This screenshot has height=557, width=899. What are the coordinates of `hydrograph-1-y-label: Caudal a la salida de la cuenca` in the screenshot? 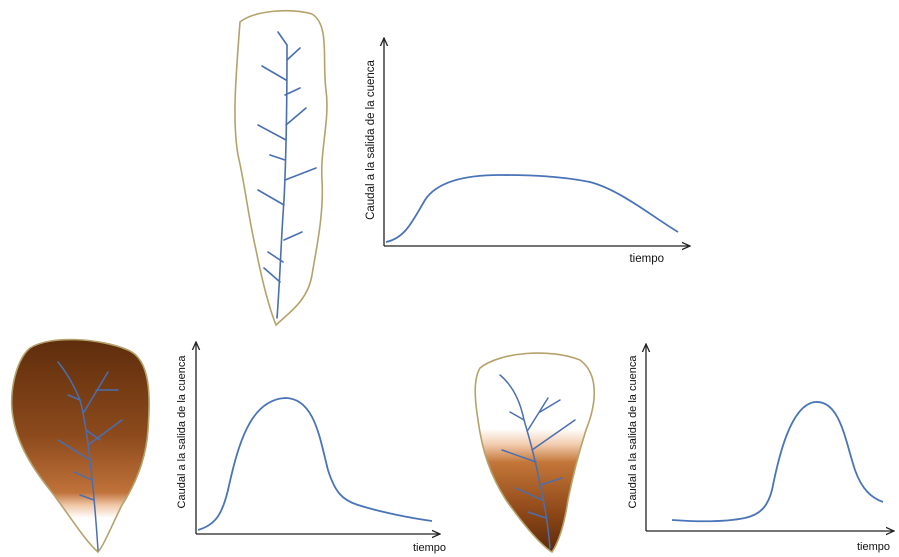 It's located at (371, 139).